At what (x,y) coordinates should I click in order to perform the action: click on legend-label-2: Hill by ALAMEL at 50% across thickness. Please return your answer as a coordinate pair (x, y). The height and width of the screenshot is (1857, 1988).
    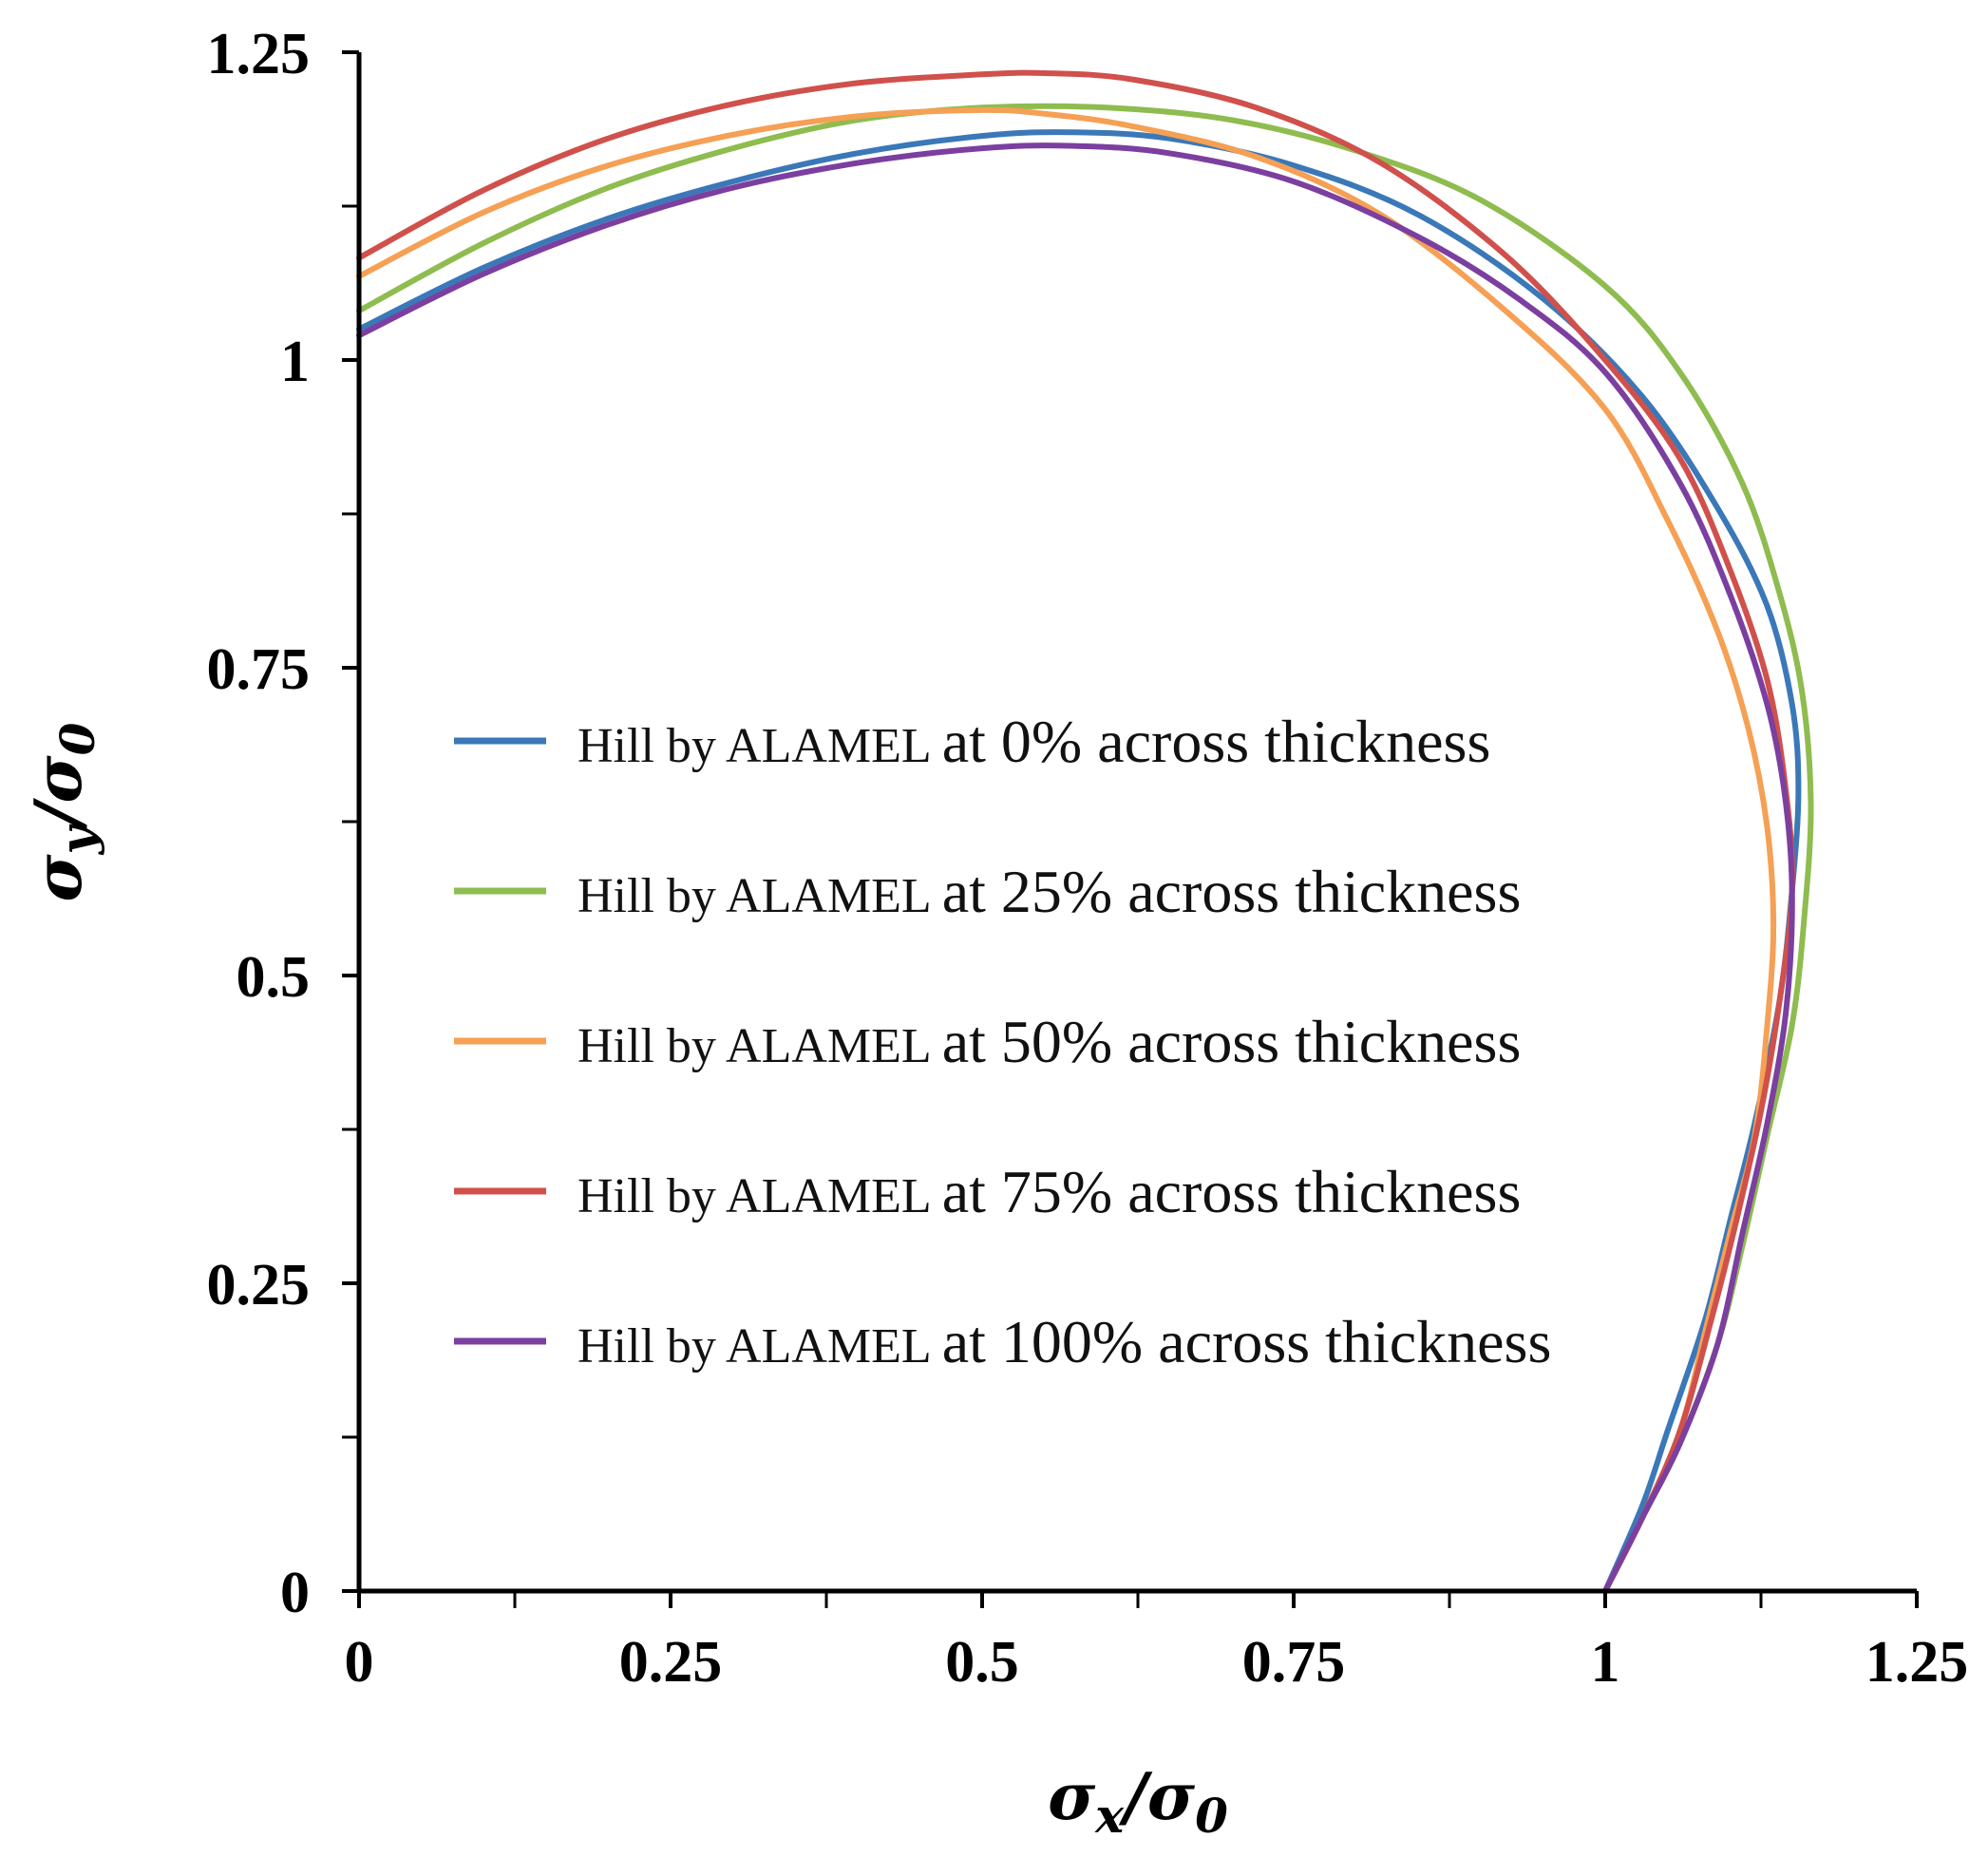
    Looking at the image, I should click on (1049, 1041).